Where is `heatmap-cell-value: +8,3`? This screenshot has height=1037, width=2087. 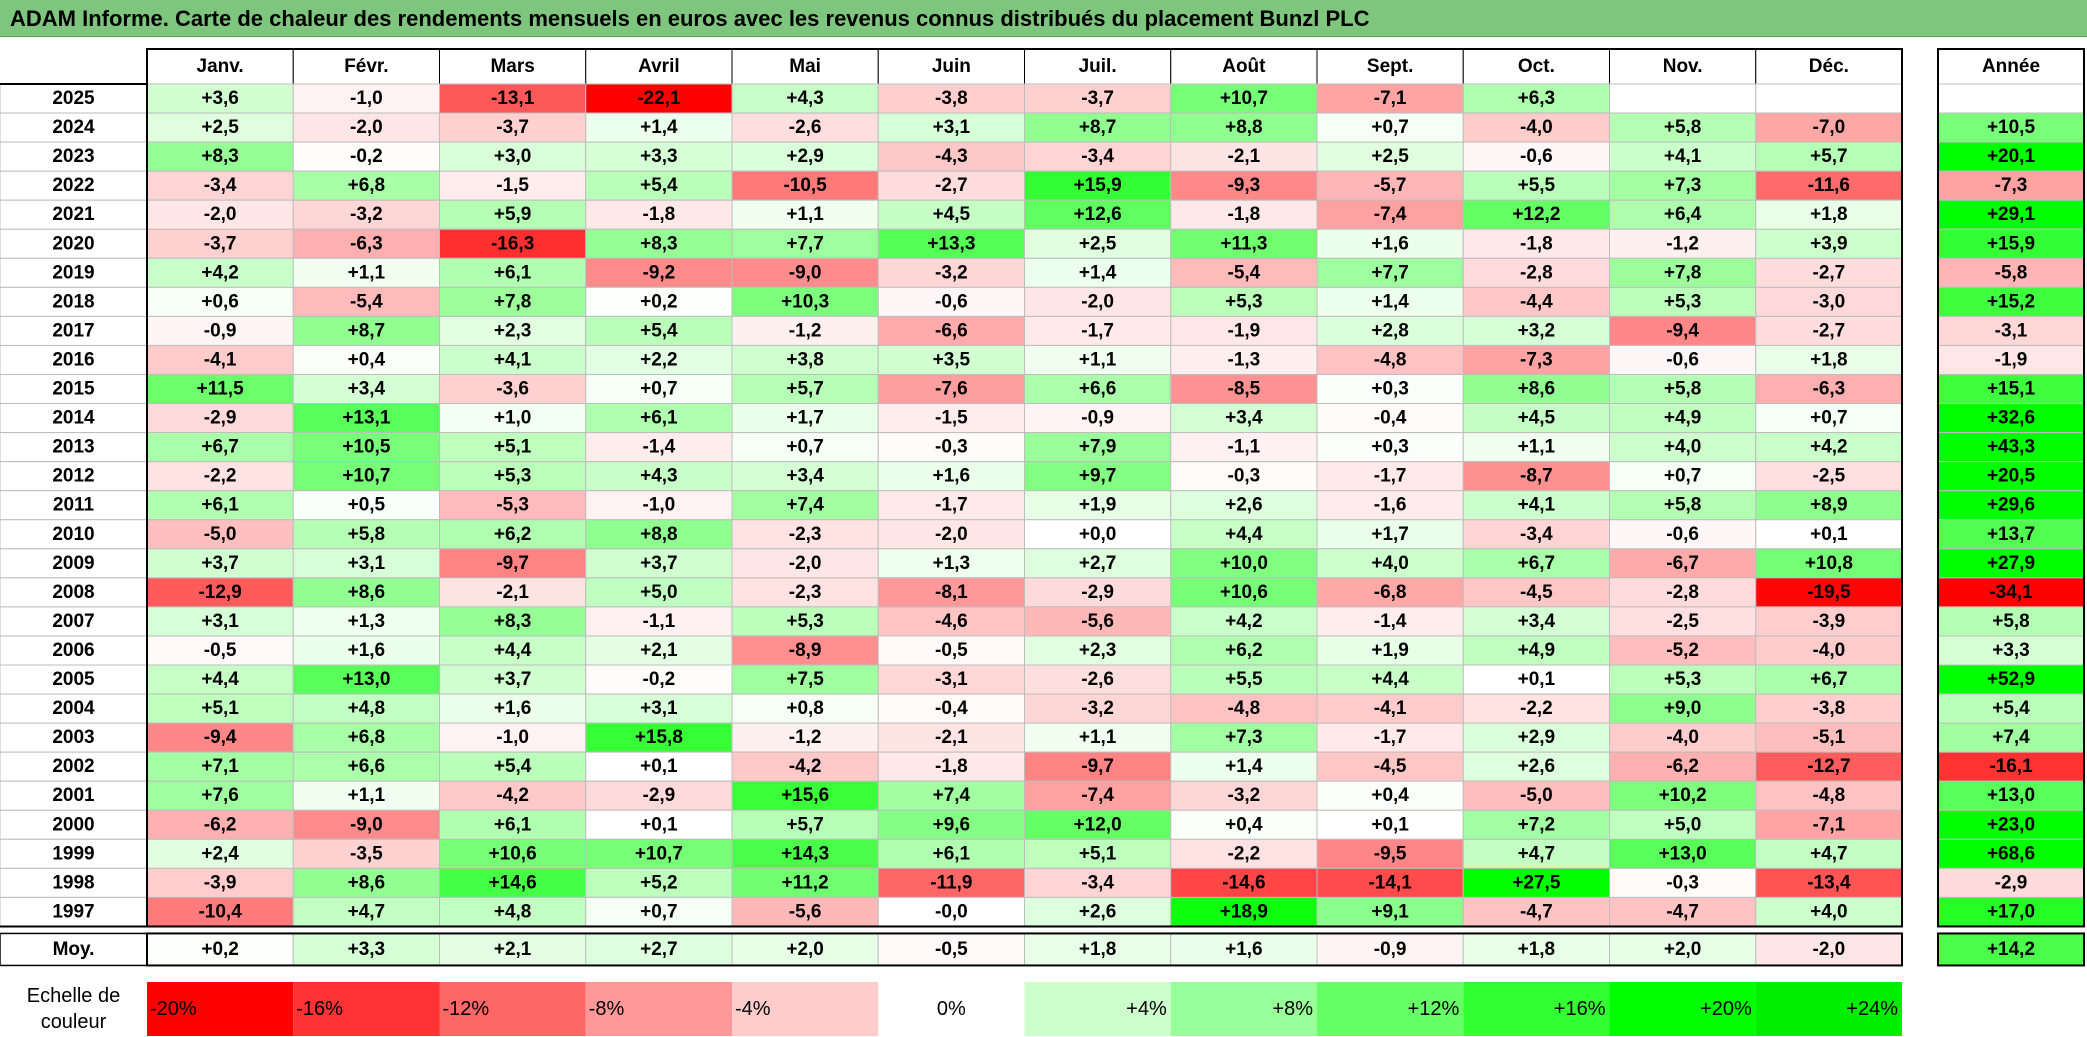
heatmap-cell-value: +8,3 is located at coordinates (513, 621).